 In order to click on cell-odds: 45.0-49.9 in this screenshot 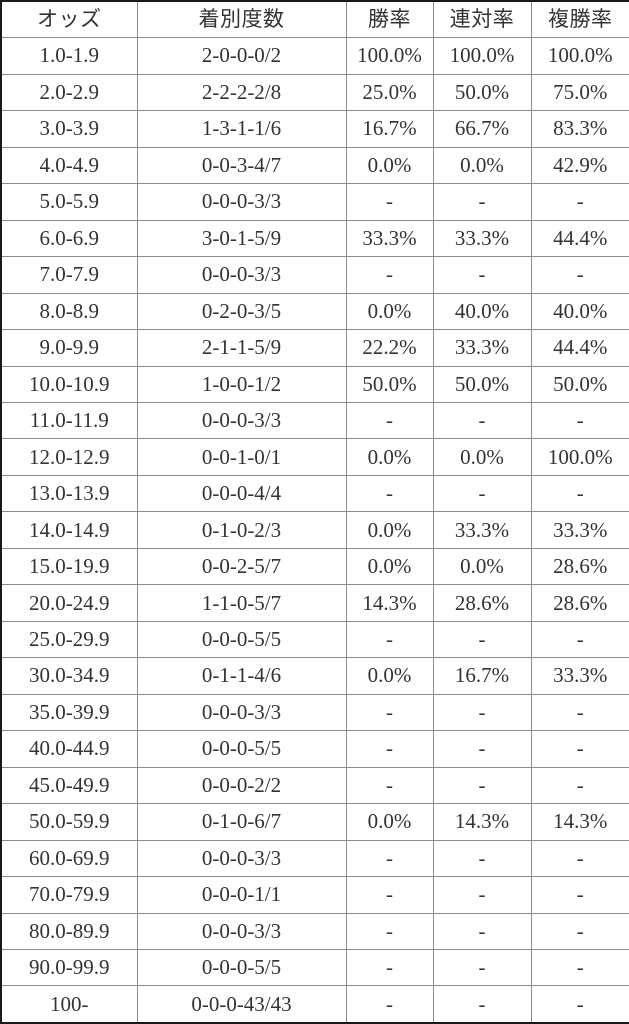, I will do `click(69, 785)`.